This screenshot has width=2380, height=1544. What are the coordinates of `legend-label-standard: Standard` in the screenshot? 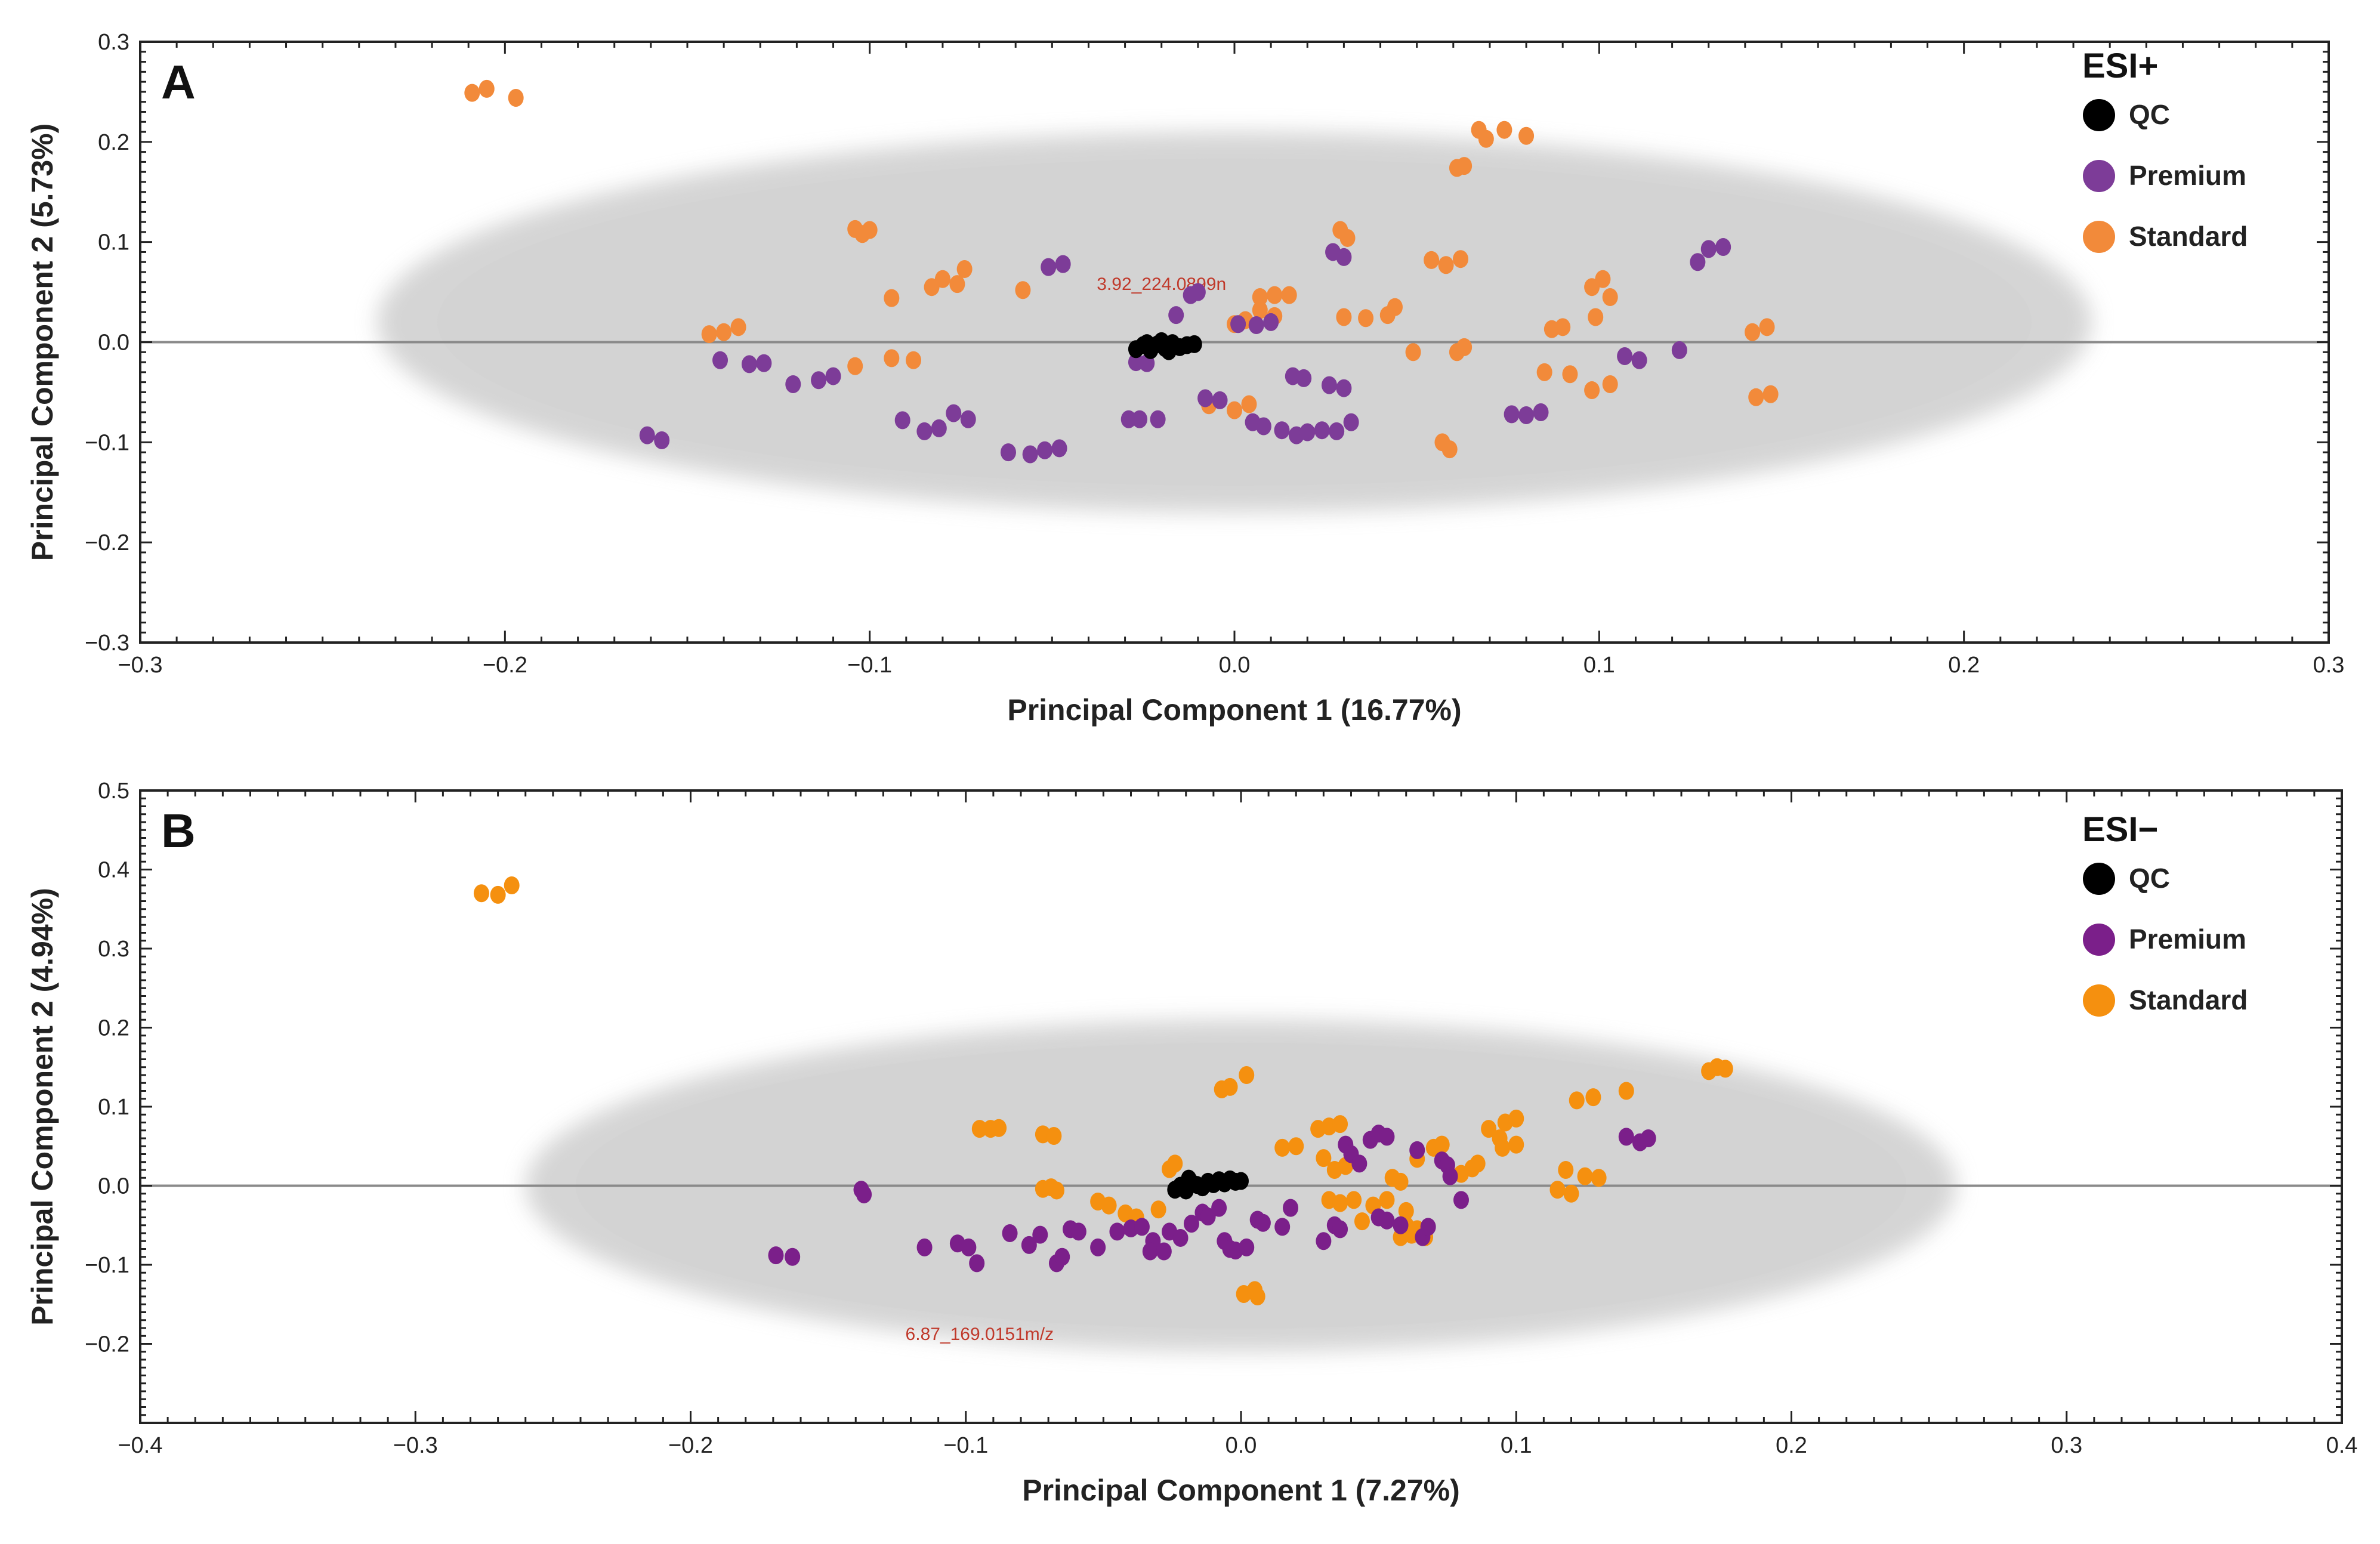 It's located at (2188, 999).